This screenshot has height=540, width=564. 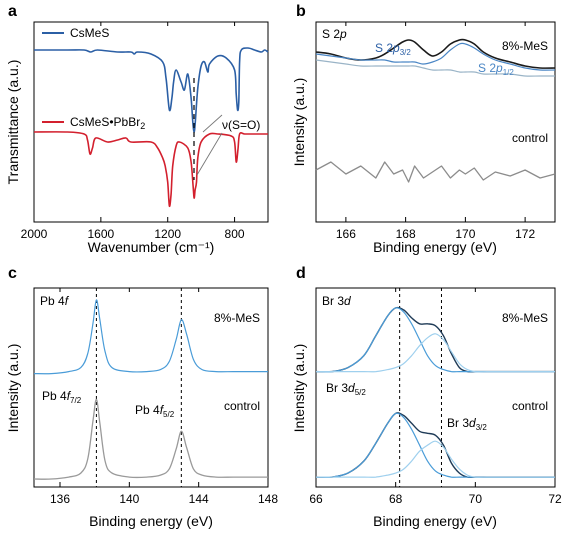 I want to click on x-tick-label: 1600, so click(x=101, y=234).